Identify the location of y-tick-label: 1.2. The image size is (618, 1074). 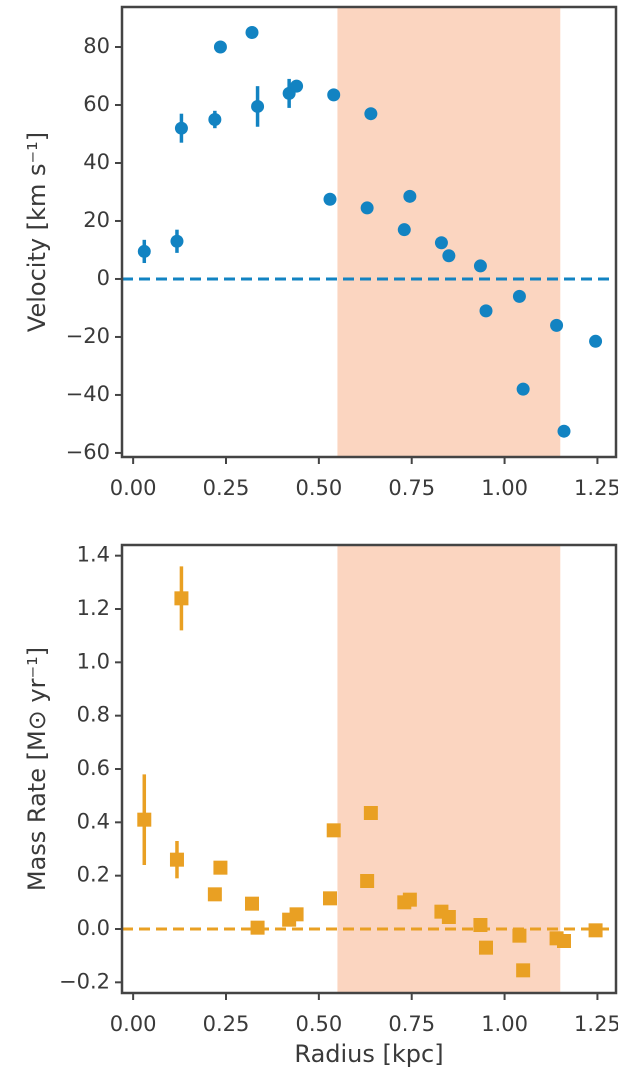
(93, 608).